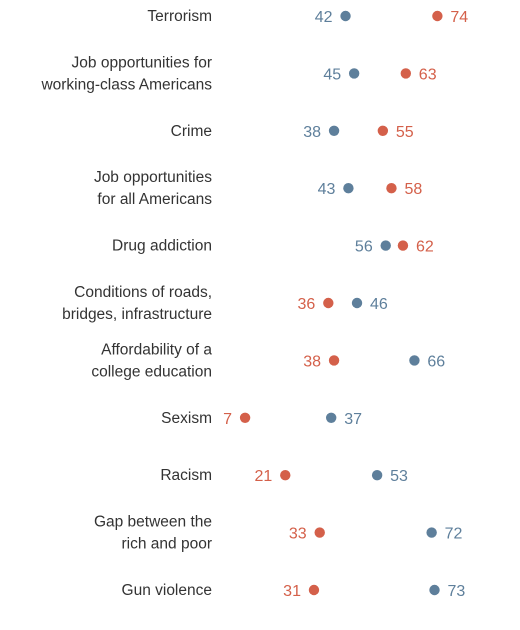 The image size is (520, 630). Describe the element at coordinates (227, 419) in the screenshot. I see `data-label: 7` at that location.